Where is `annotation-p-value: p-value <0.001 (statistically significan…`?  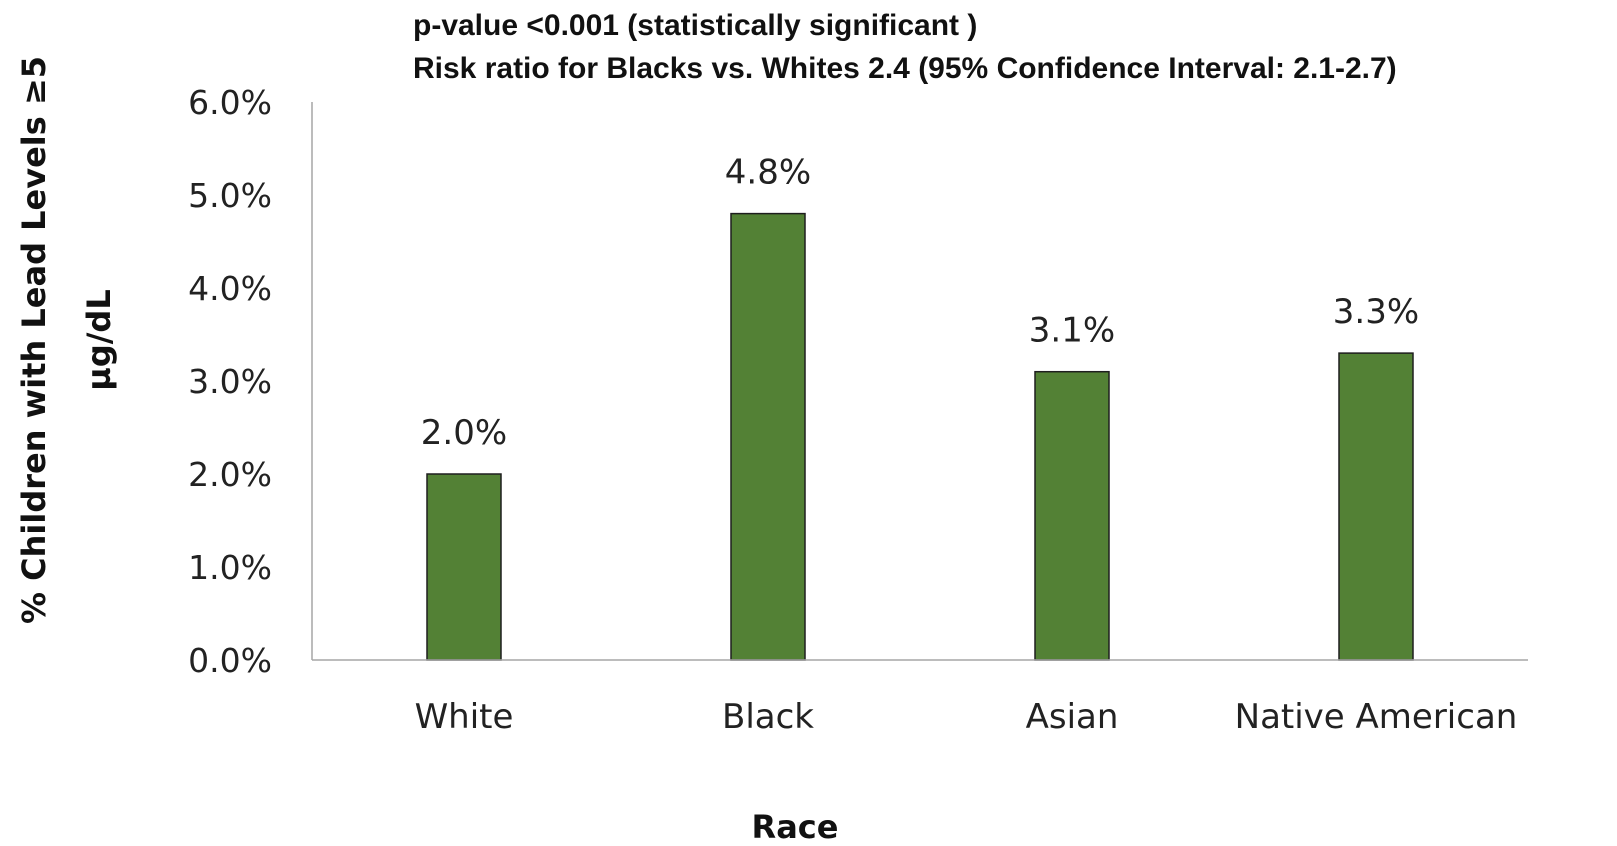 annotation-p-value: p-value <0.001 (statistically significan… is located at coordinates (695, 25).